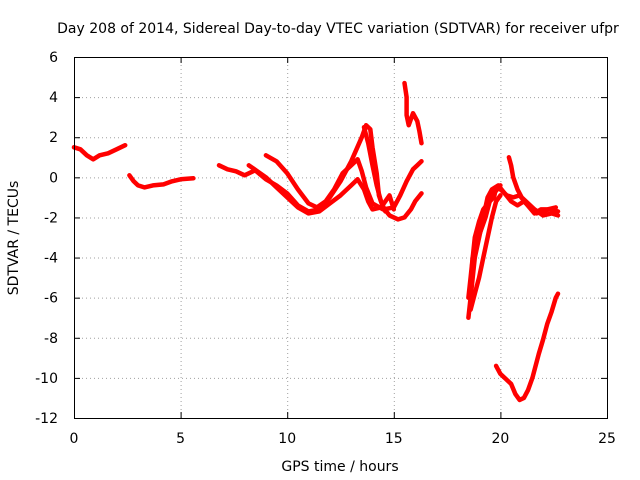 The width and height of the screenshot is (640, 480). I want to click on y-axis-label: SDTVAR / TECUs, so click(14, 238).